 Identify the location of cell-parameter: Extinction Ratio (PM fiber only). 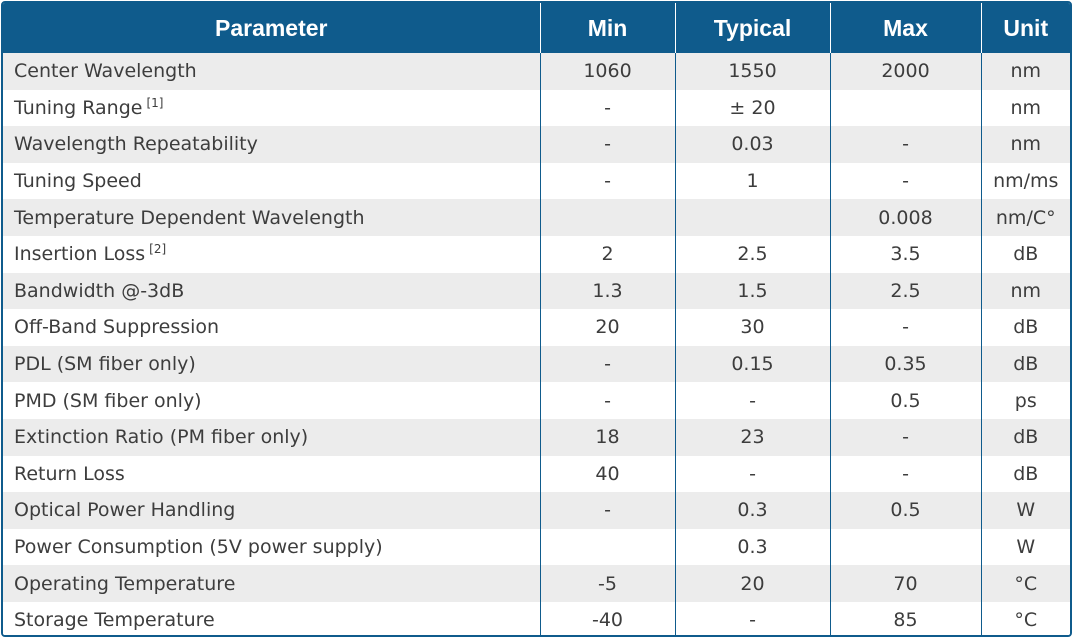
(271, 437).